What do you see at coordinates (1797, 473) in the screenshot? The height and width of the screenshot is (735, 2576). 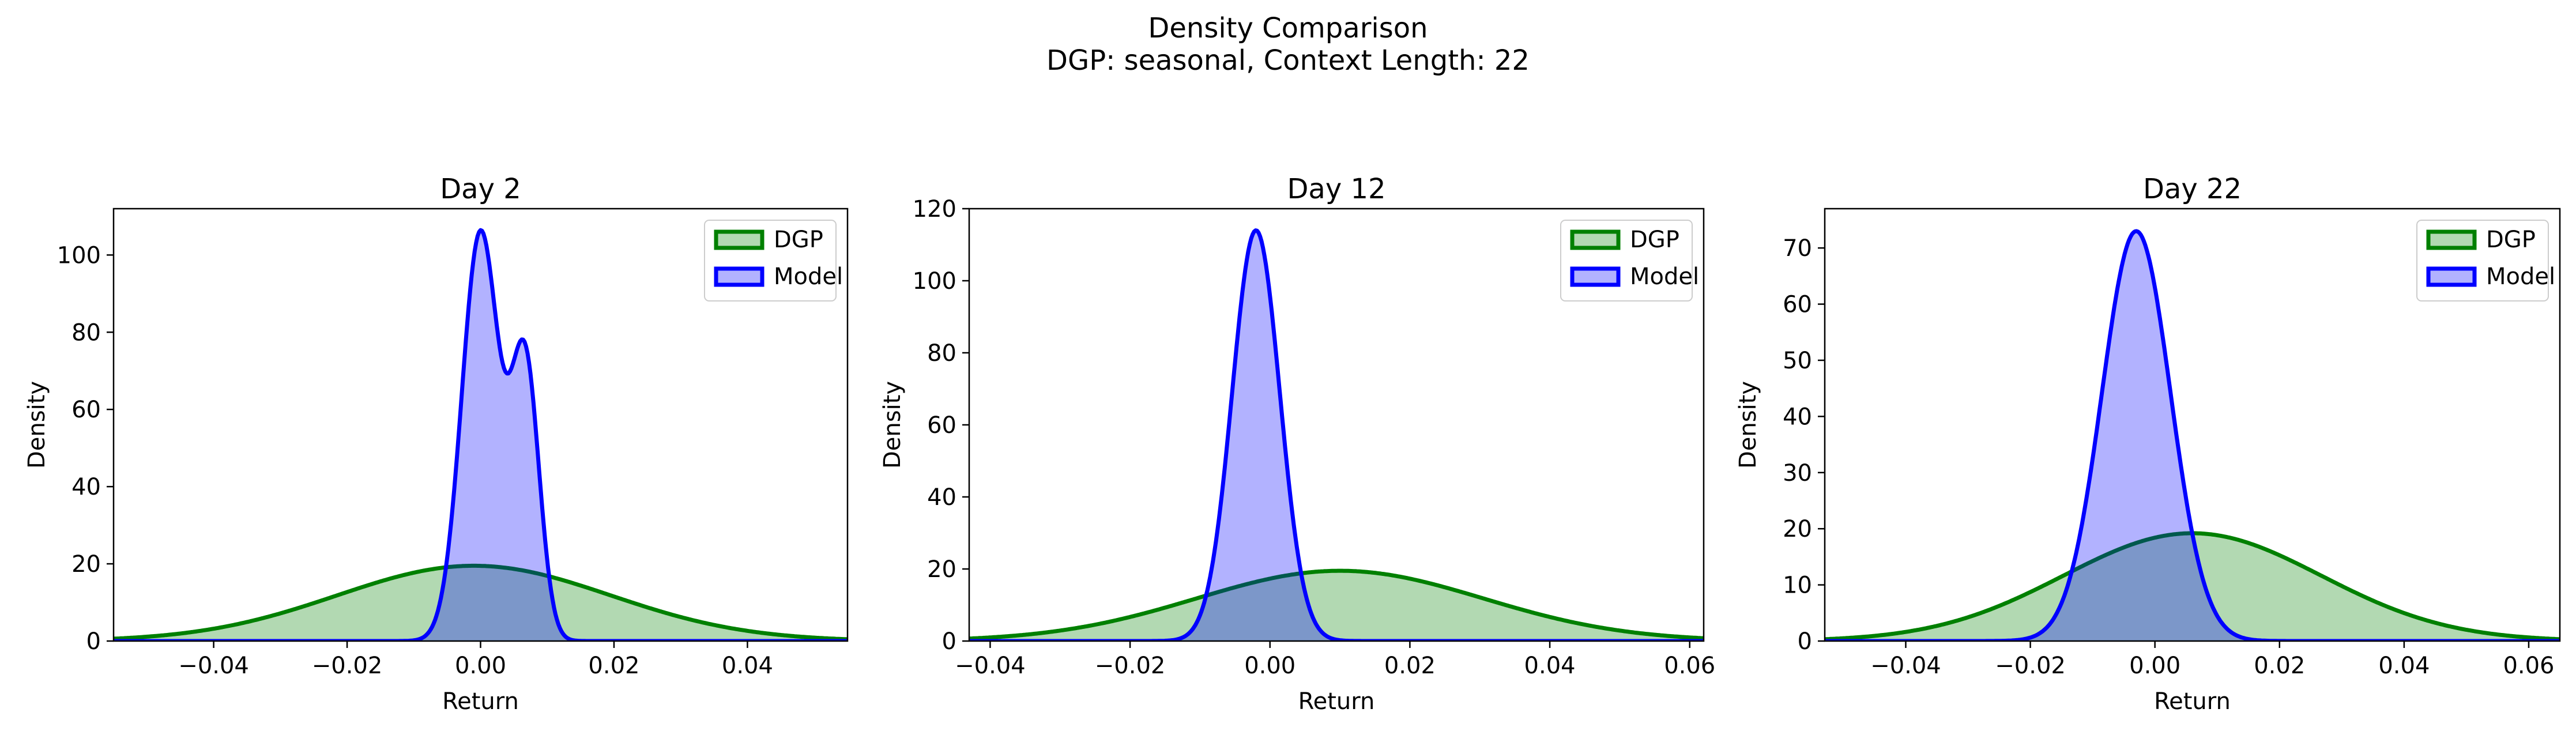 I see `y-tick-label: 30` at bounding box center [1797, 473].